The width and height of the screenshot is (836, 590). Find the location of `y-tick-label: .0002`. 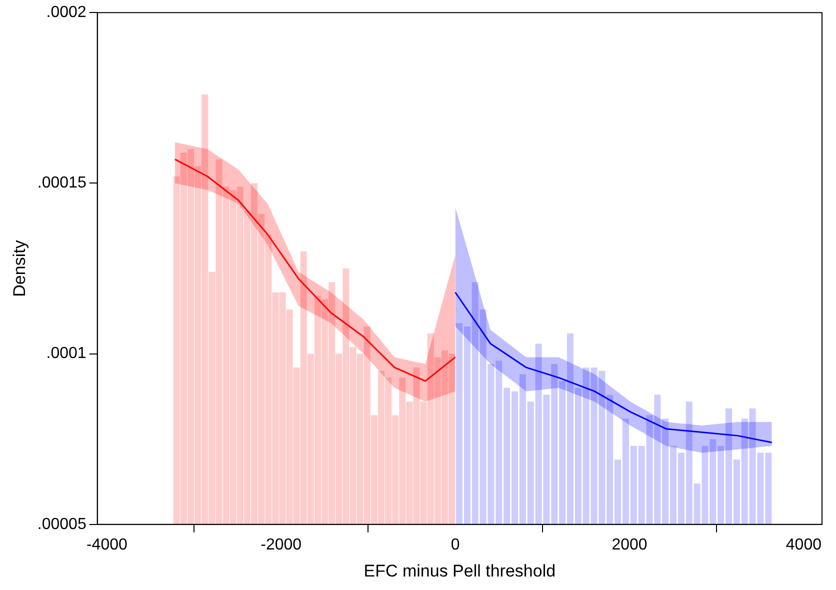

y-tick-label: .0002 is located at coordinates (66, 13).